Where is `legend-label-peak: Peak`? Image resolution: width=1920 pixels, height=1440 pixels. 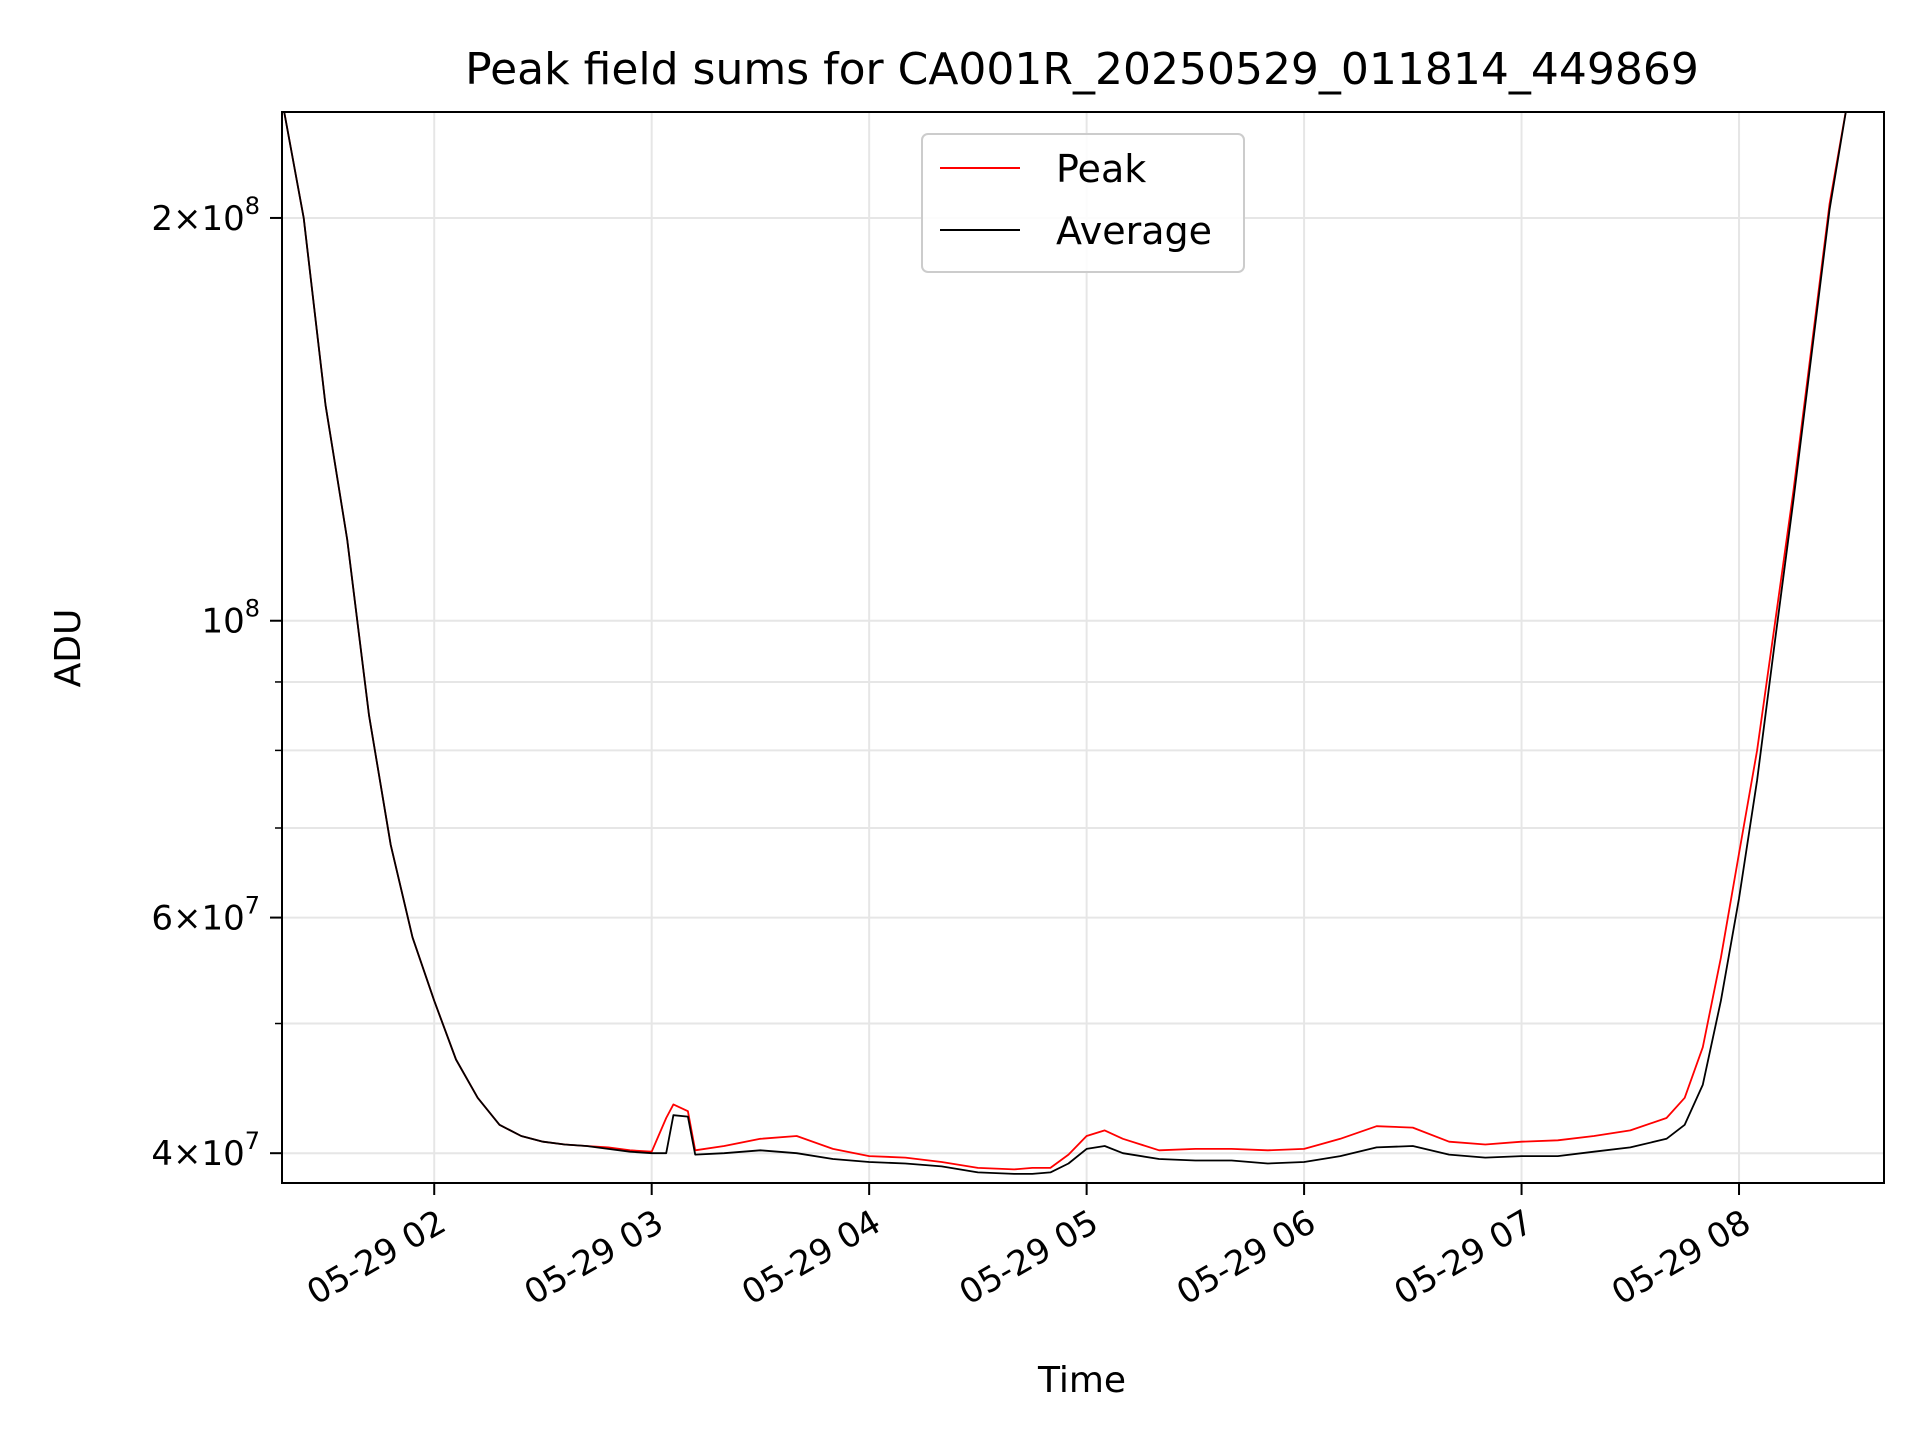
legend-label-peak: Peak is located at coordinates (1101, 169).